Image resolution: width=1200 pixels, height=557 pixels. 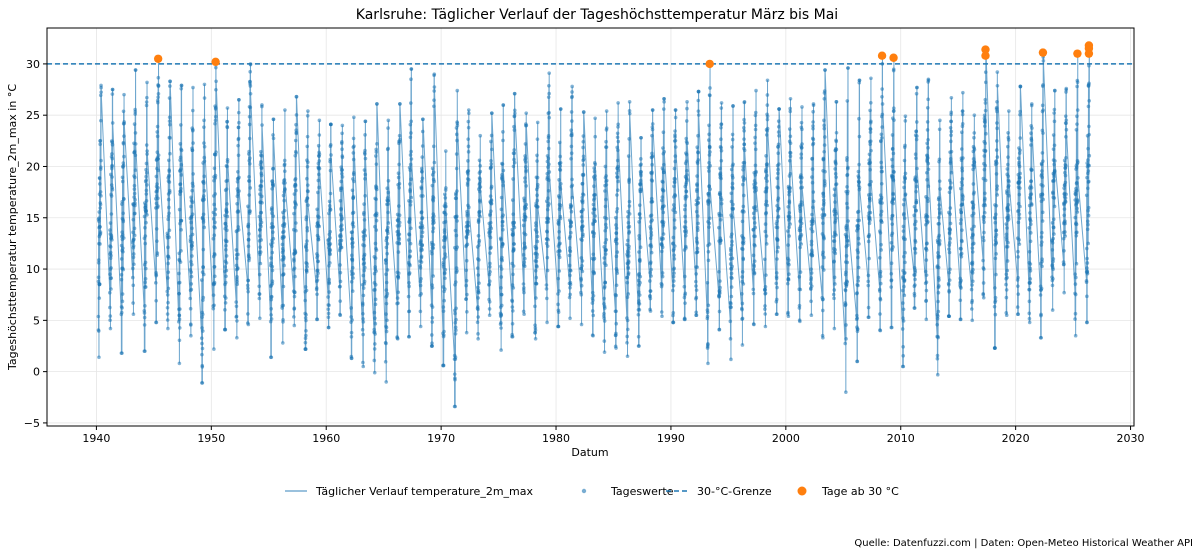 What do you see at coordinates (860, 491) in the screenshot?
I see `legend-hot-label: Tage ab 30 °C` at bounding box center [860, 491].